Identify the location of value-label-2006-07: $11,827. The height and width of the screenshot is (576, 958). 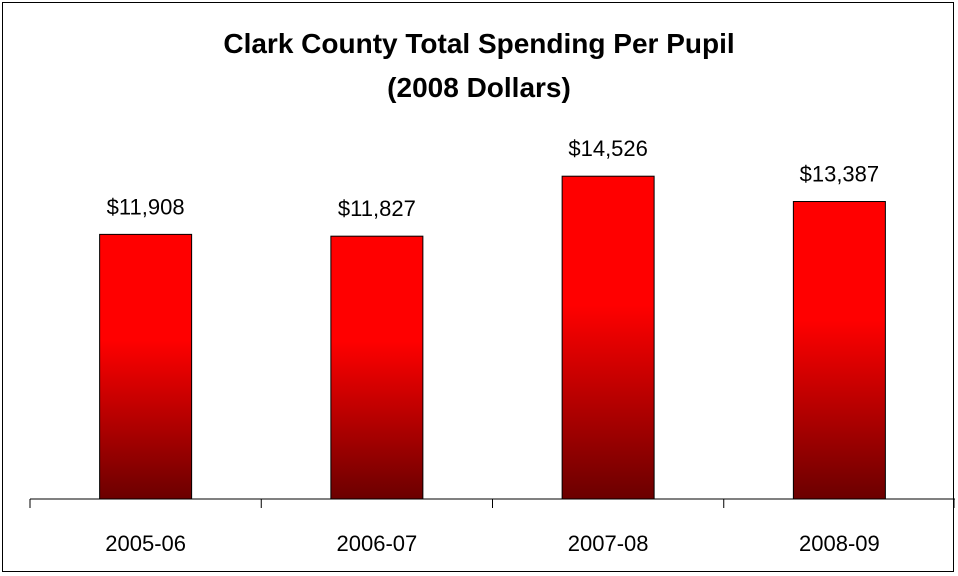
(377, 208).